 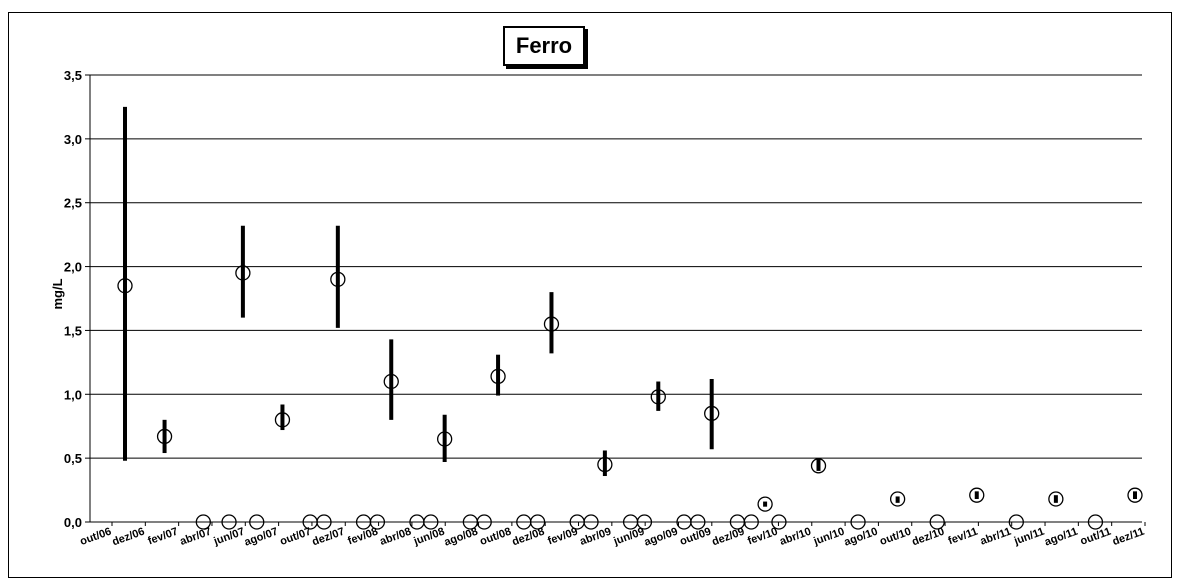 What do you see at coordinates (395, 537) in the screenshot?
I see `x-tick-label: abr/08` at bounding box center [395, 537].